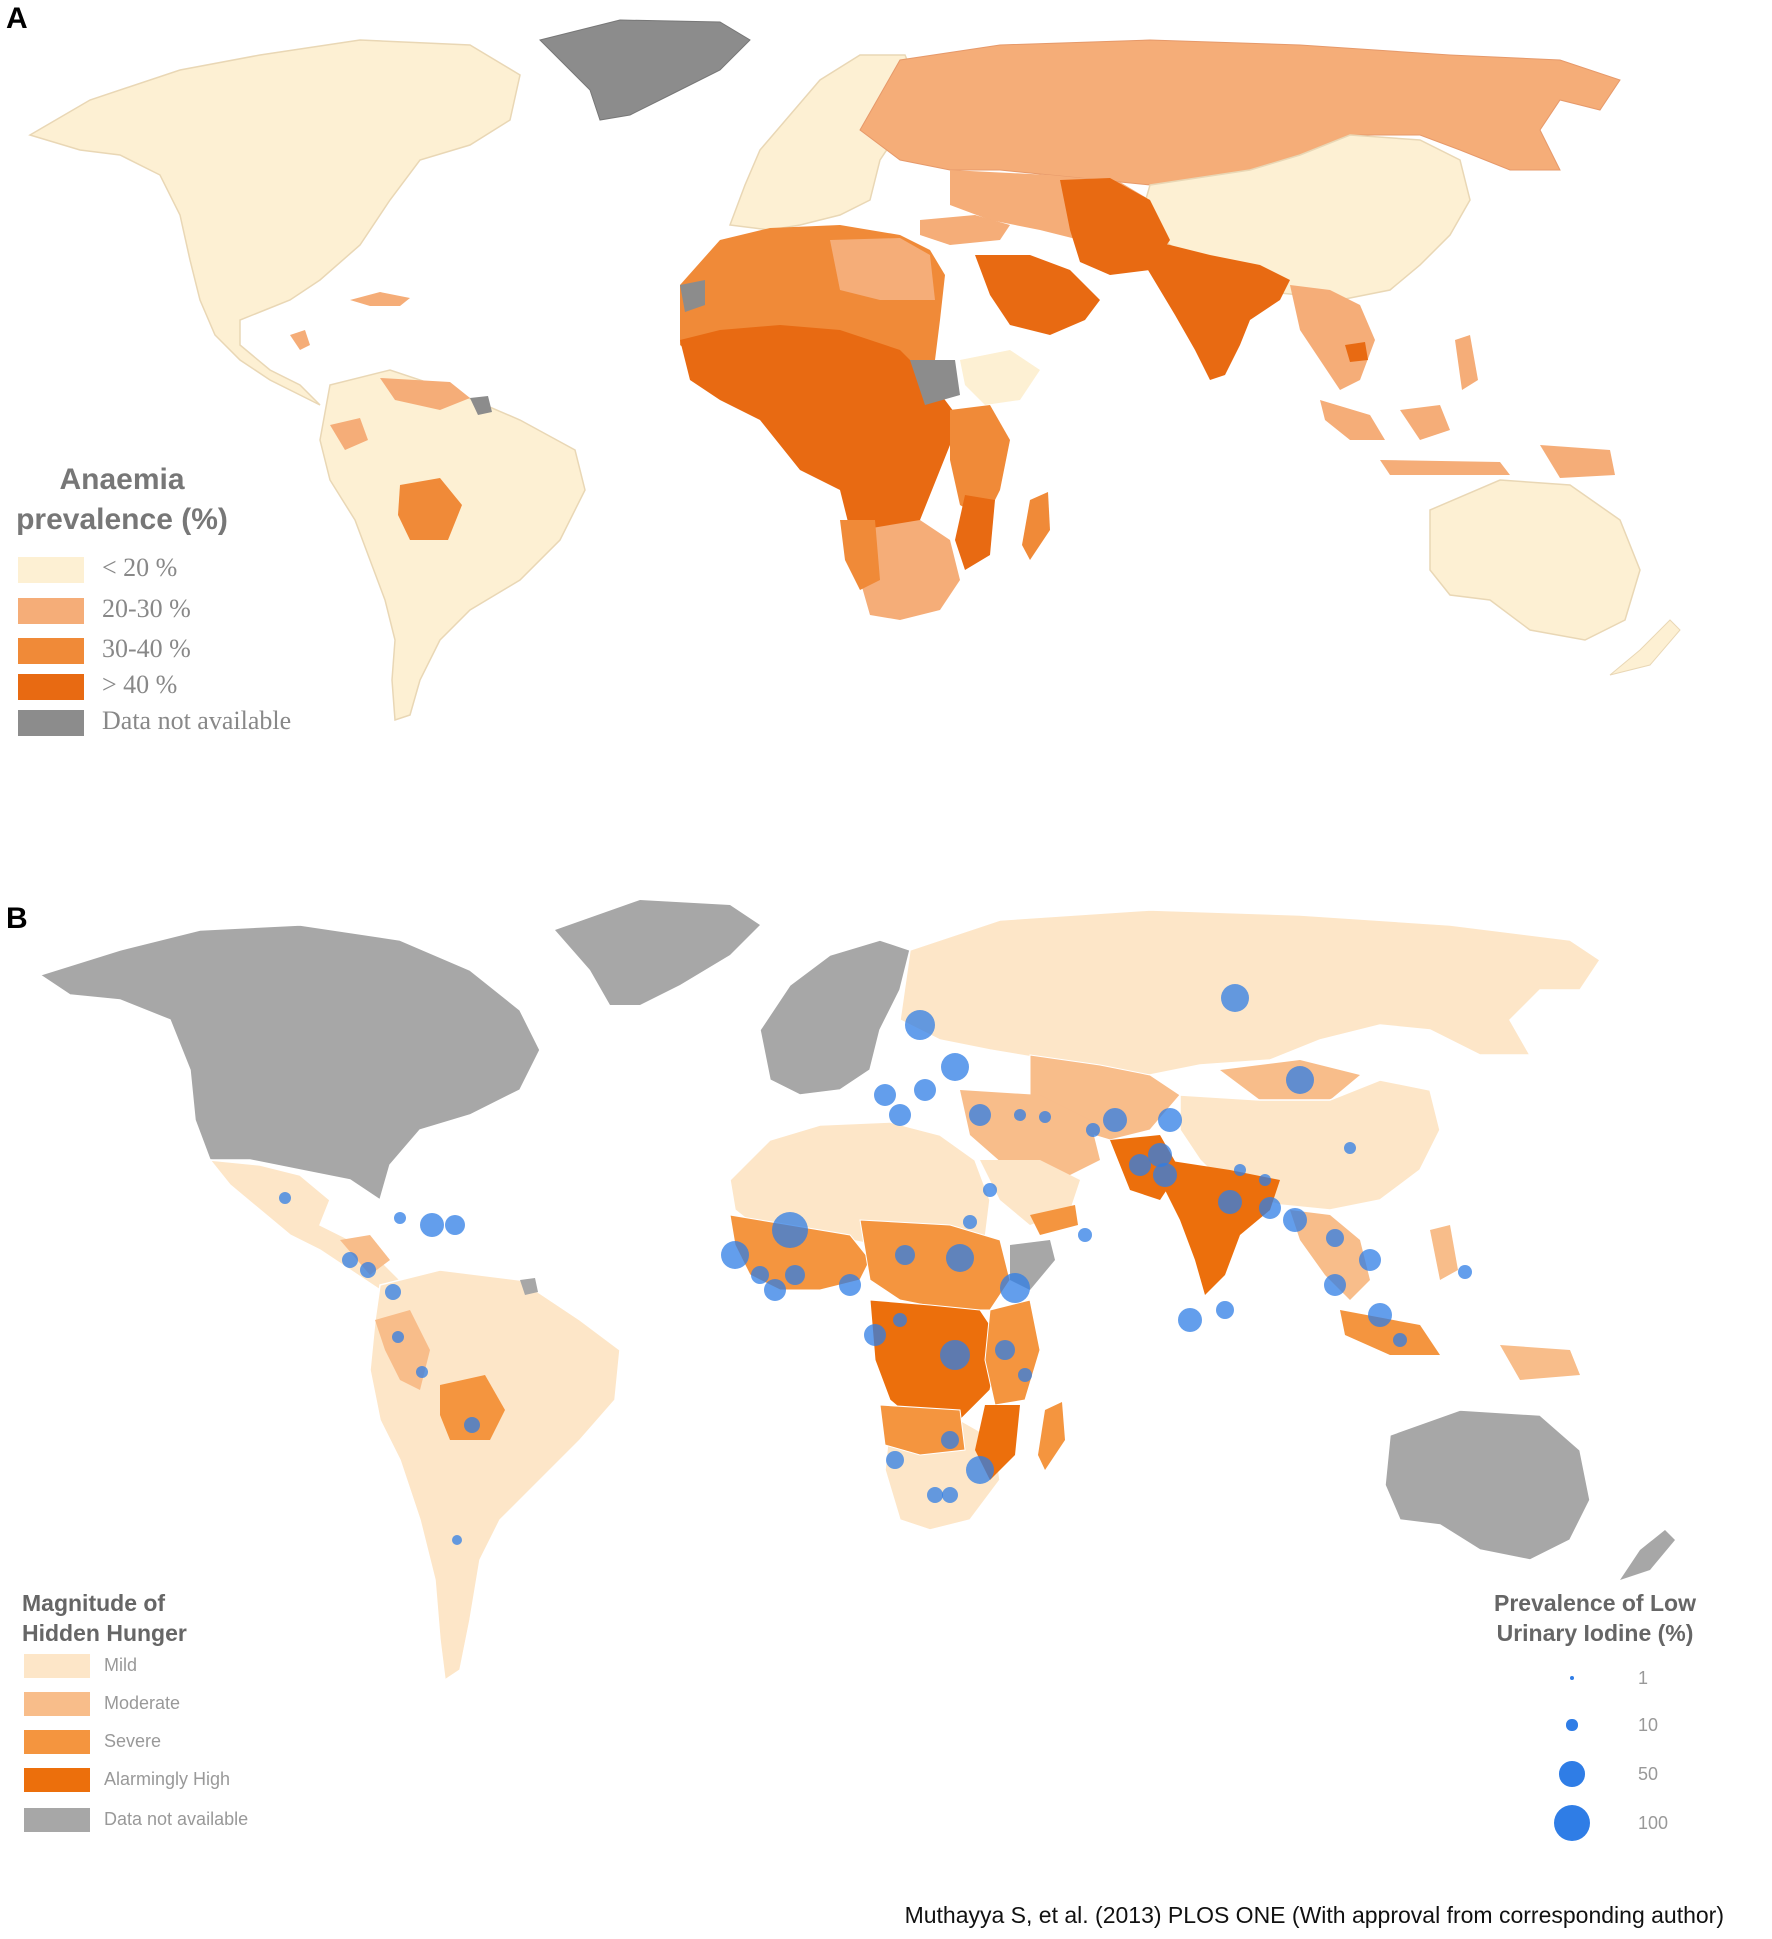  Describe the element at coordinates (152, 1618) in the screenshot. I see `hunger-legend: Magnitude of Hidden Hunger` at that location.